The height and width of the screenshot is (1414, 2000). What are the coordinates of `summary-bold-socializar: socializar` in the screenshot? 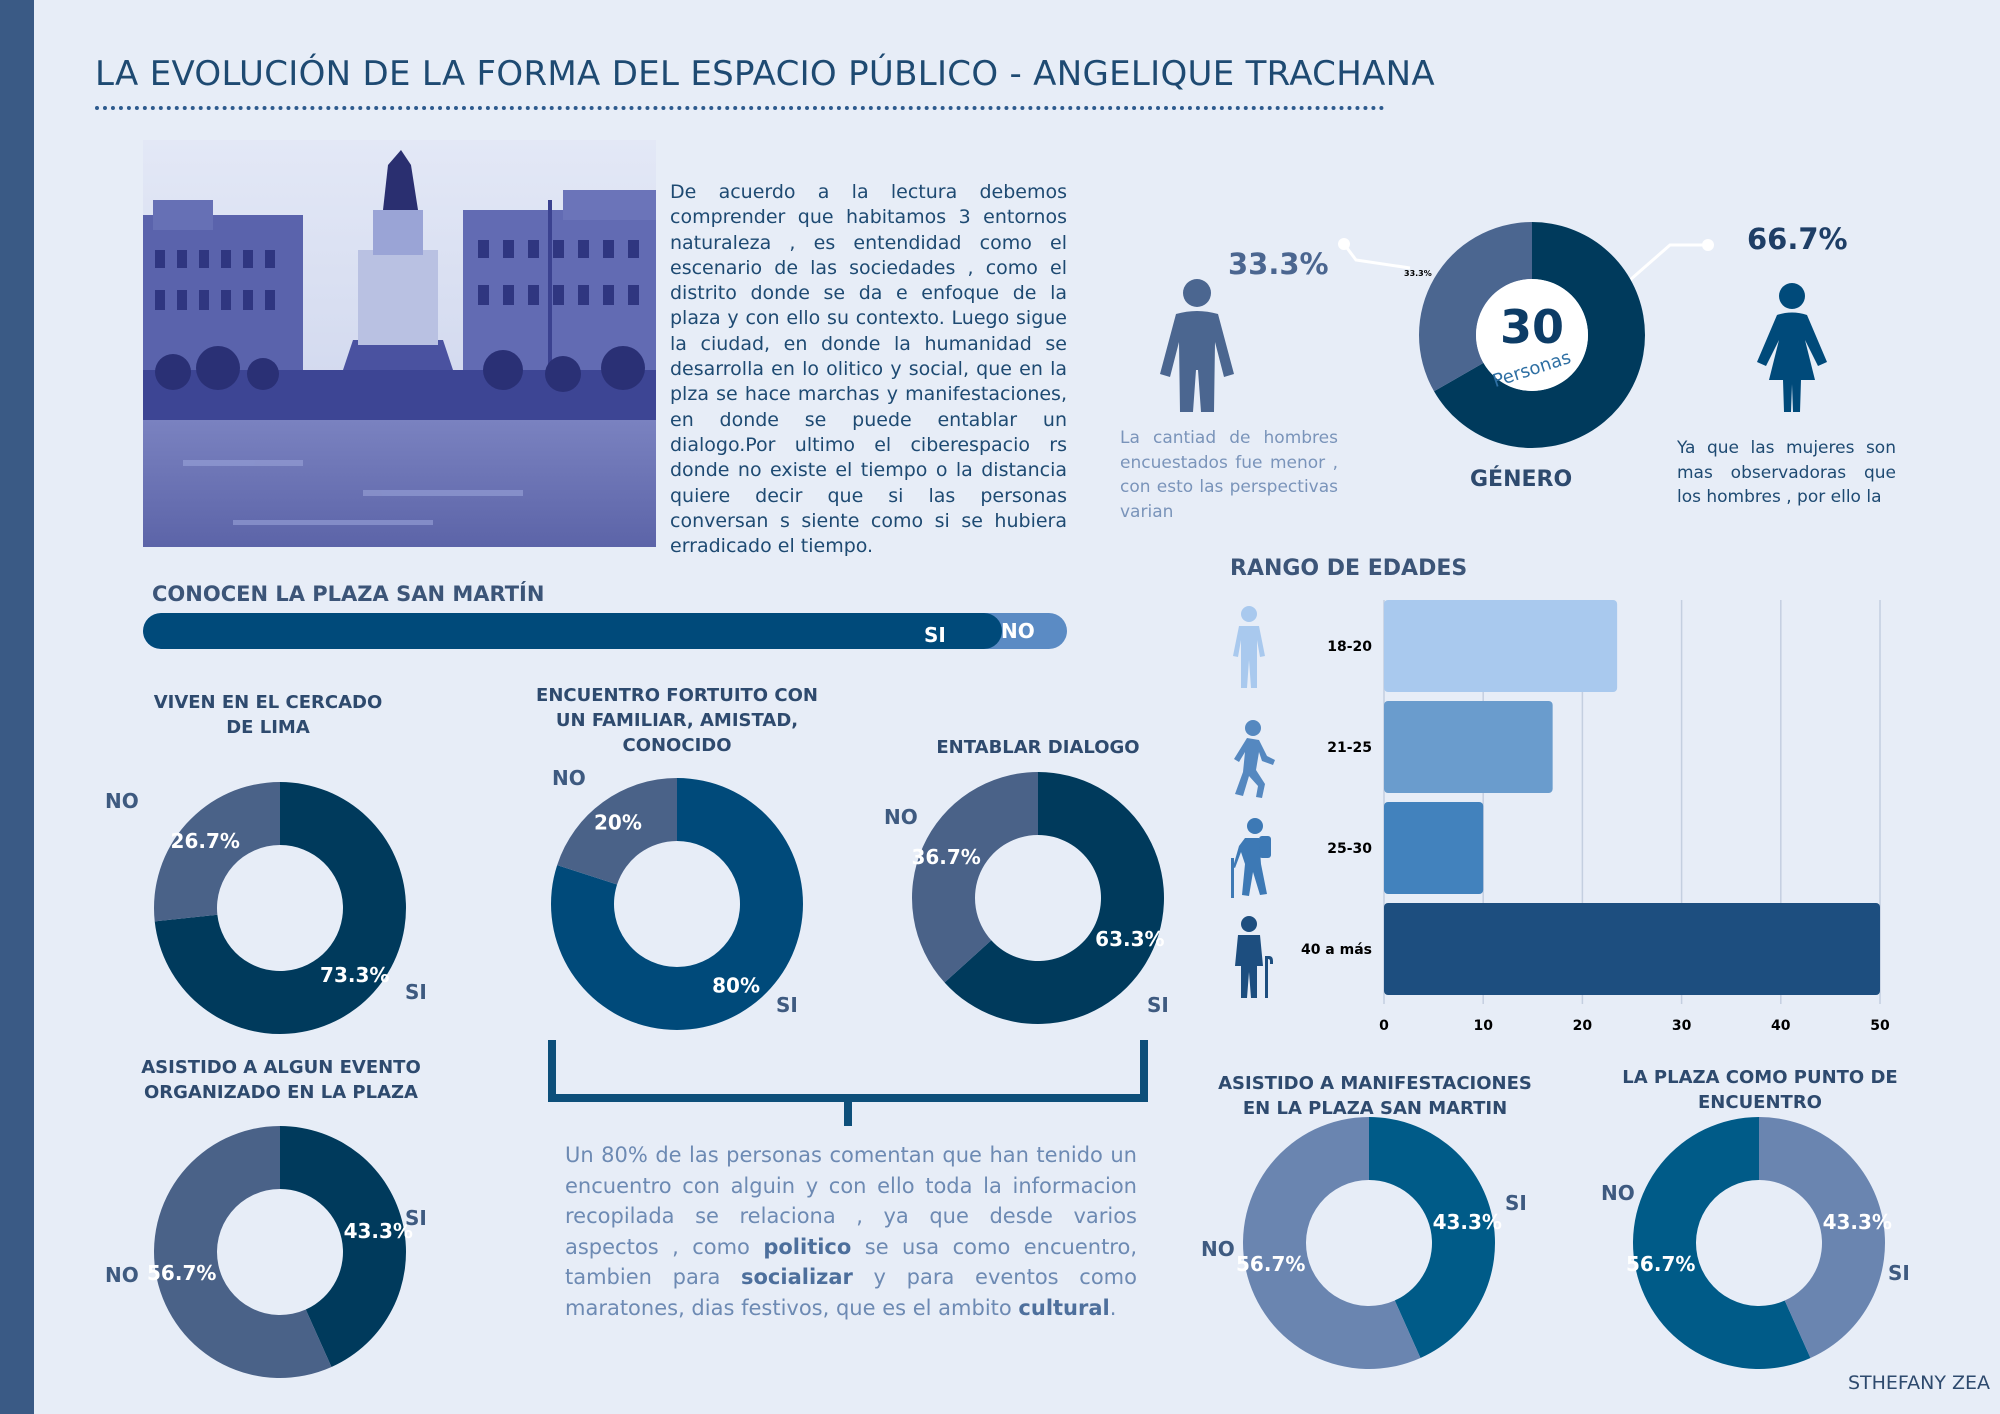 It's located at (797, 1277).